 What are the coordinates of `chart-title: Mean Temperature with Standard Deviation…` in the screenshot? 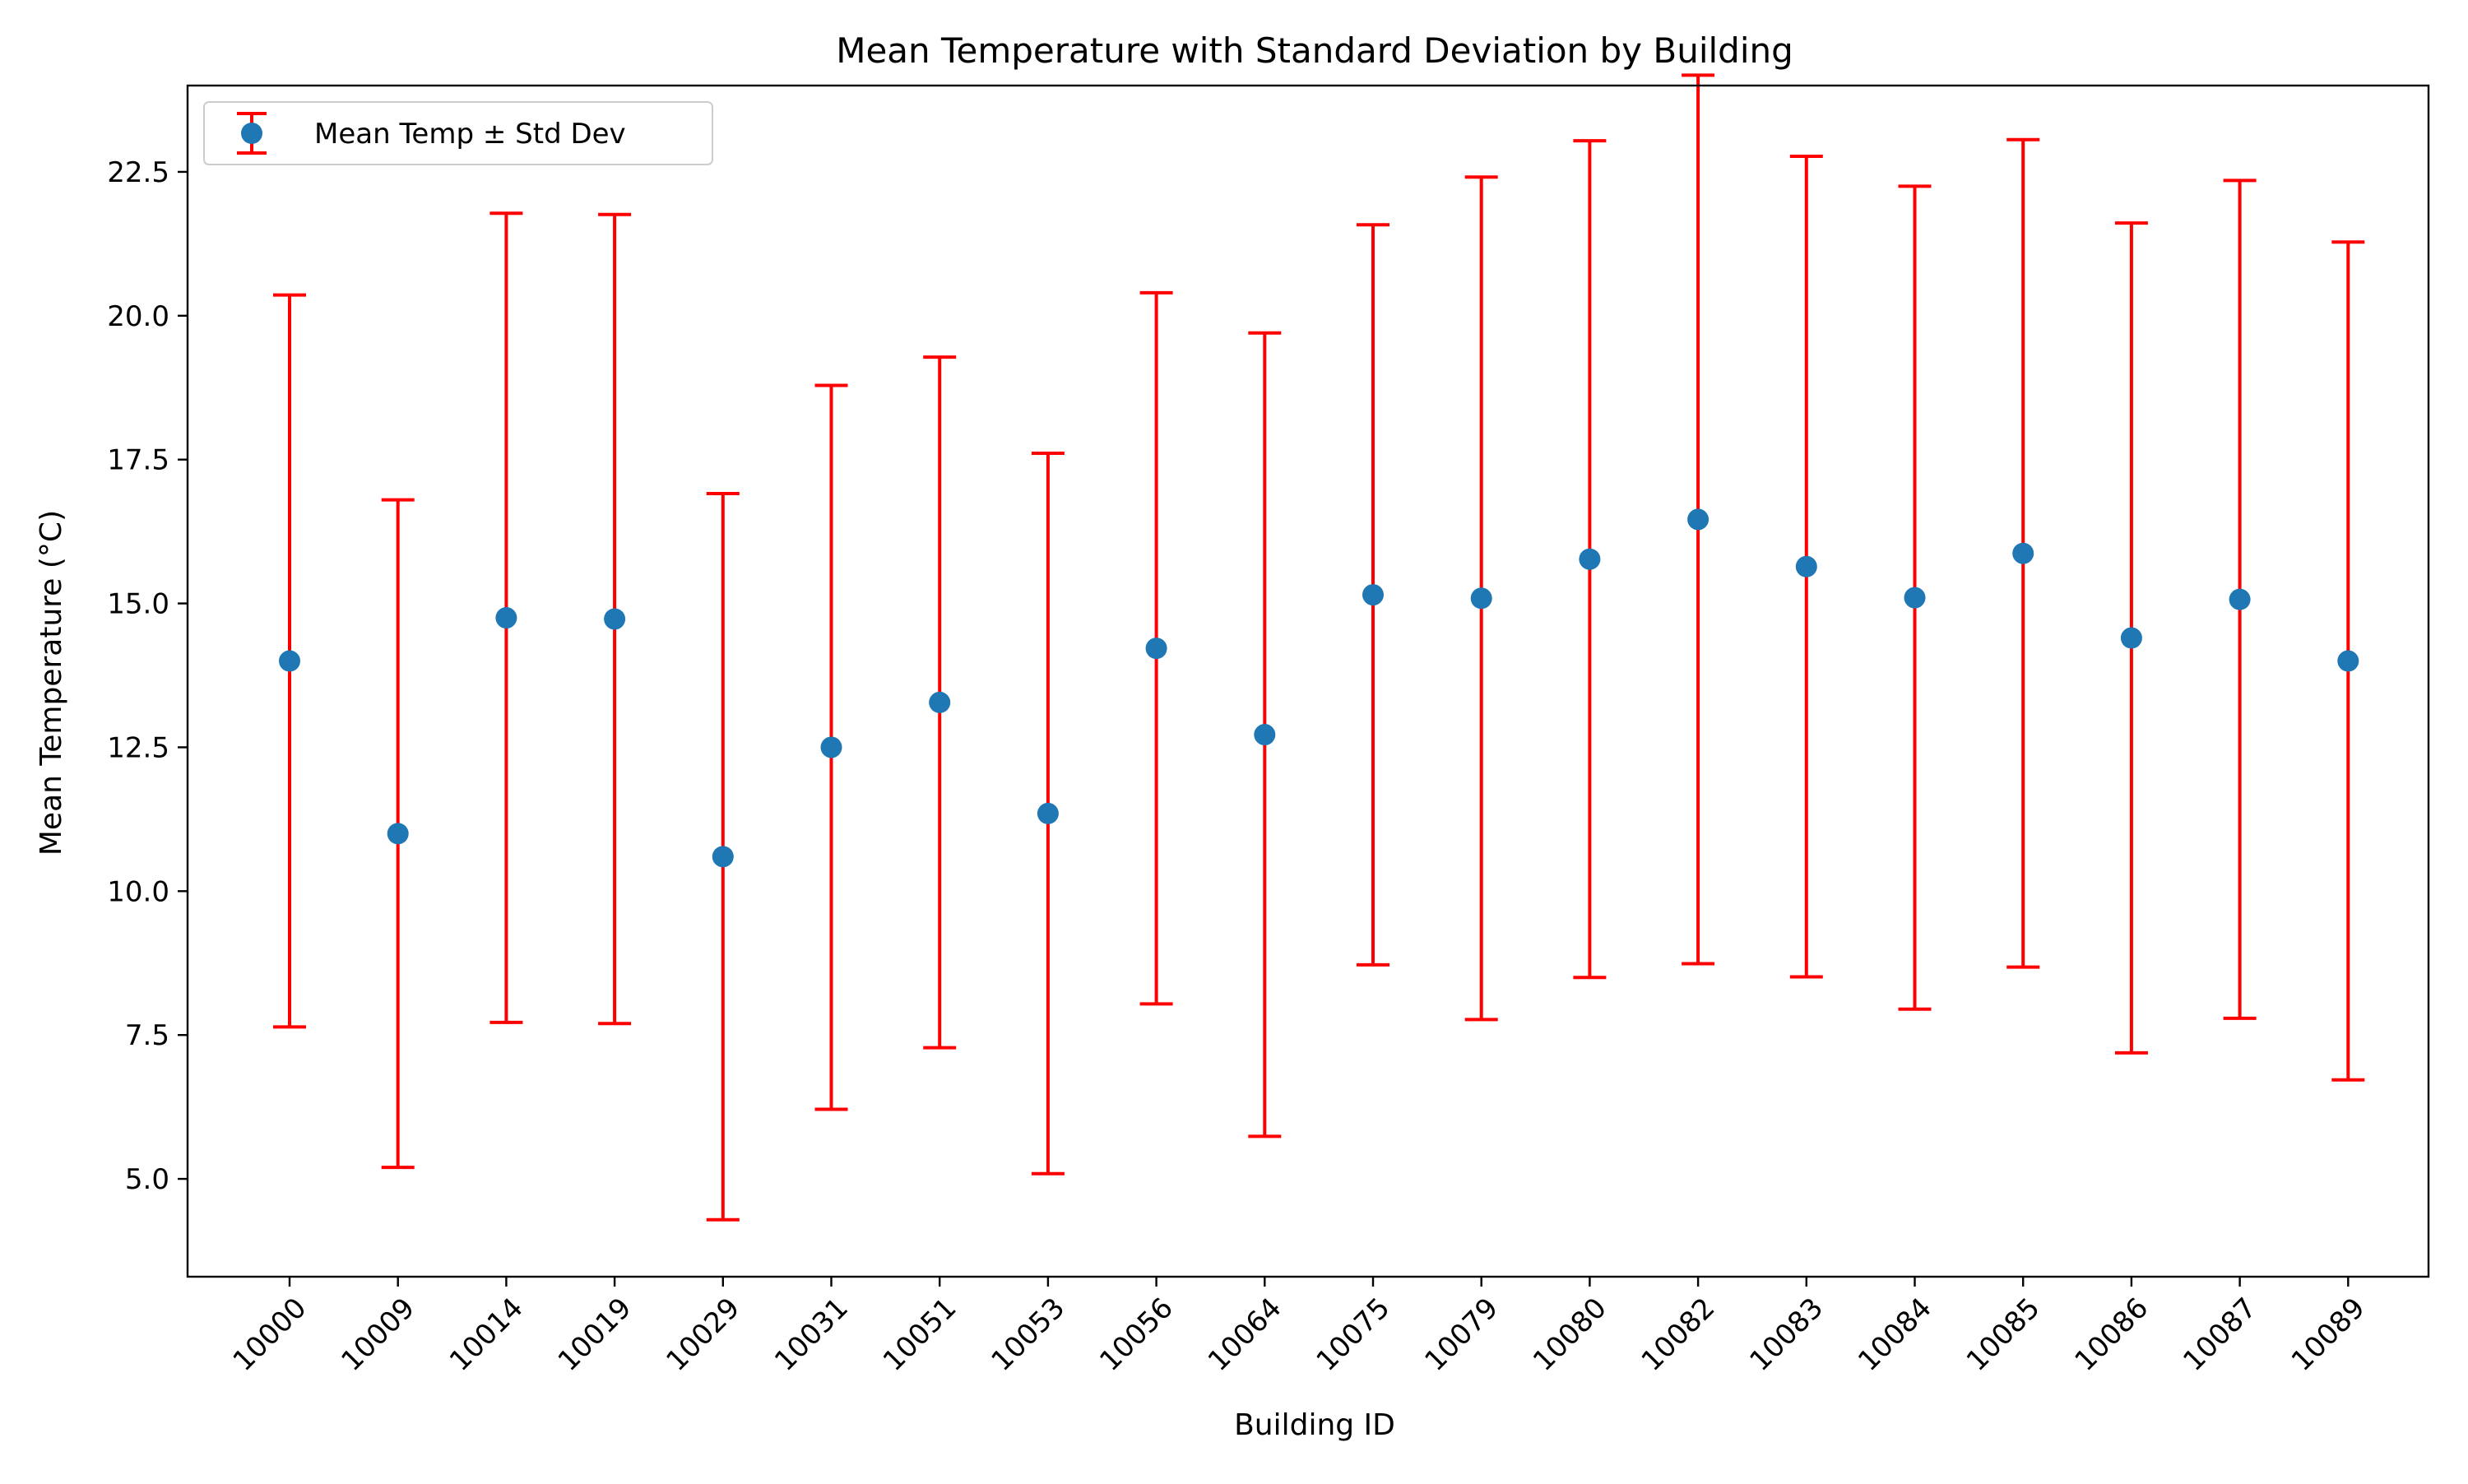 It's located at (1314, 50).